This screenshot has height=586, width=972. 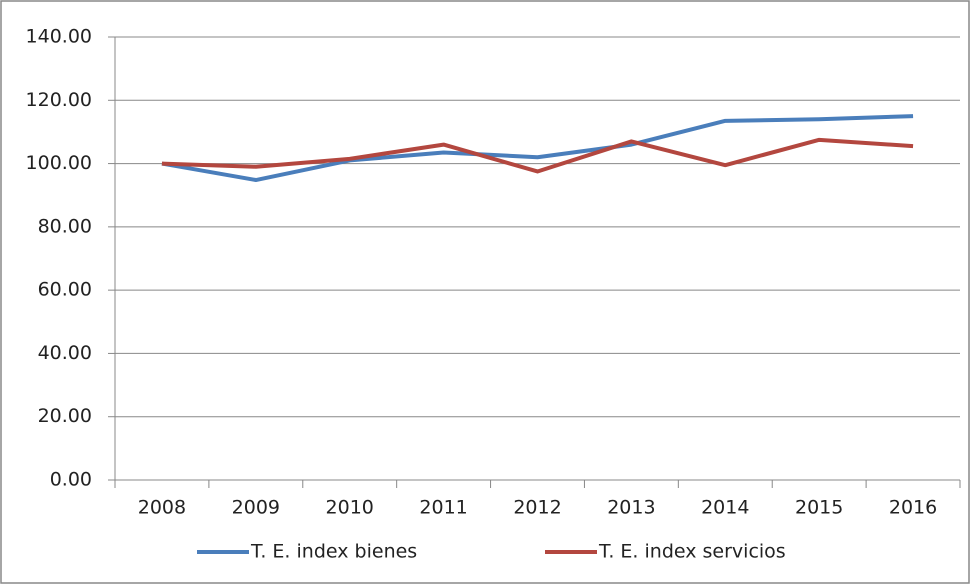 What do you see at coordinates (59, 163) in the screenshot?
I see `y-tick-label: 100.00` at bounding box center [59, 163].